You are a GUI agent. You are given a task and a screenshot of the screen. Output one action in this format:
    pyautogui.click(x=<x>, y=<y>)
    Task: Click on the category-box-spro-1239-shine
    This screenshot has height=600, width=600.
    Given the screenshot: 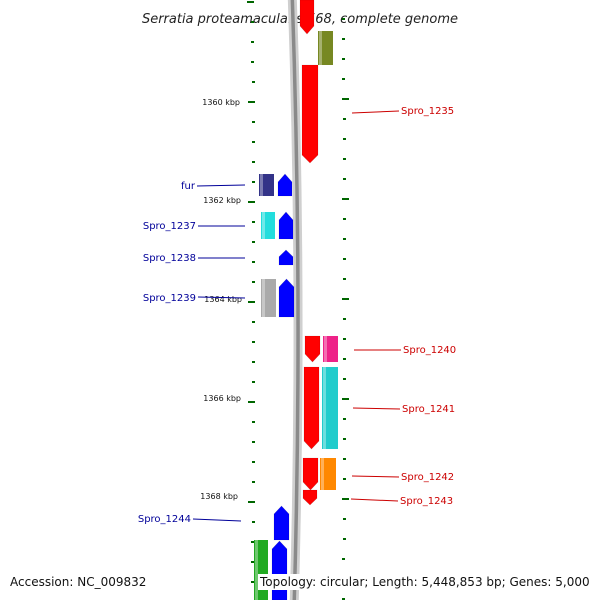 What is the action you would take?
    pyautogui.click(x=263, y=298)
    